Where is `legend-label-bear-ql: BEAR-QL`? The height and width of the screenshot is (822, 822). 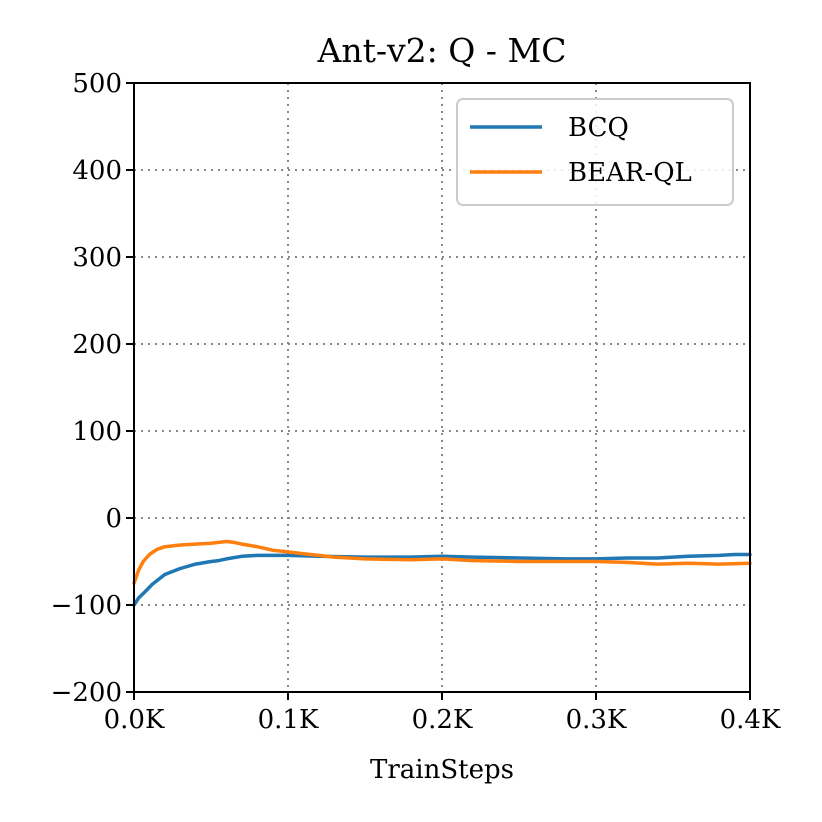
legend-label-bear-ql: BEAR-QL is located at coordinates (630, 173).